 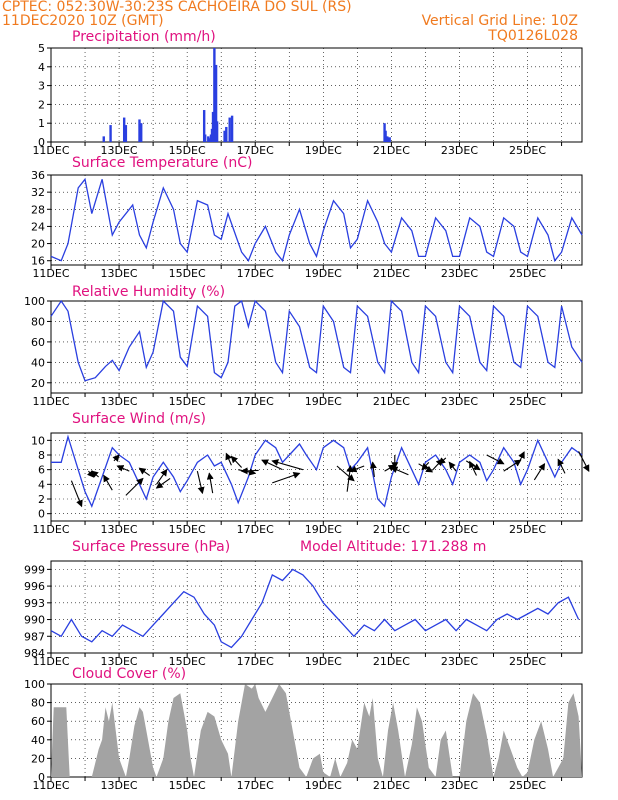 I want to click on humidity-xtick-label: 23DEC, so click(x=459, y=401).